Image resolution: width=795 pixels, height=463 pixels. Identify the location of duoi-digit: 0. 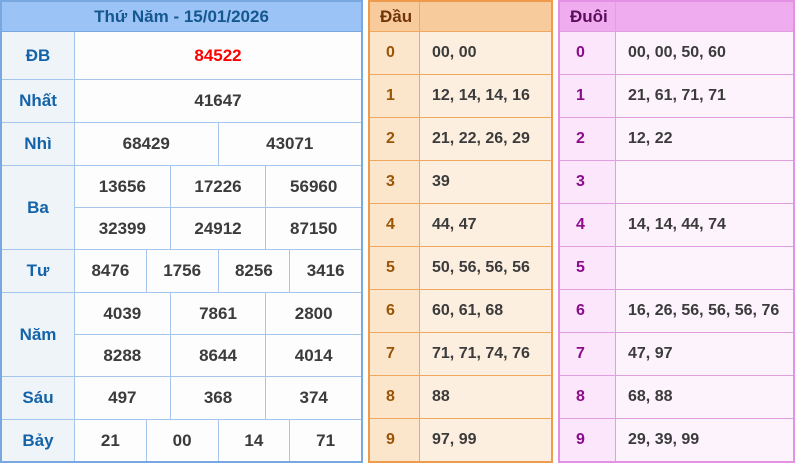
(587, 53).